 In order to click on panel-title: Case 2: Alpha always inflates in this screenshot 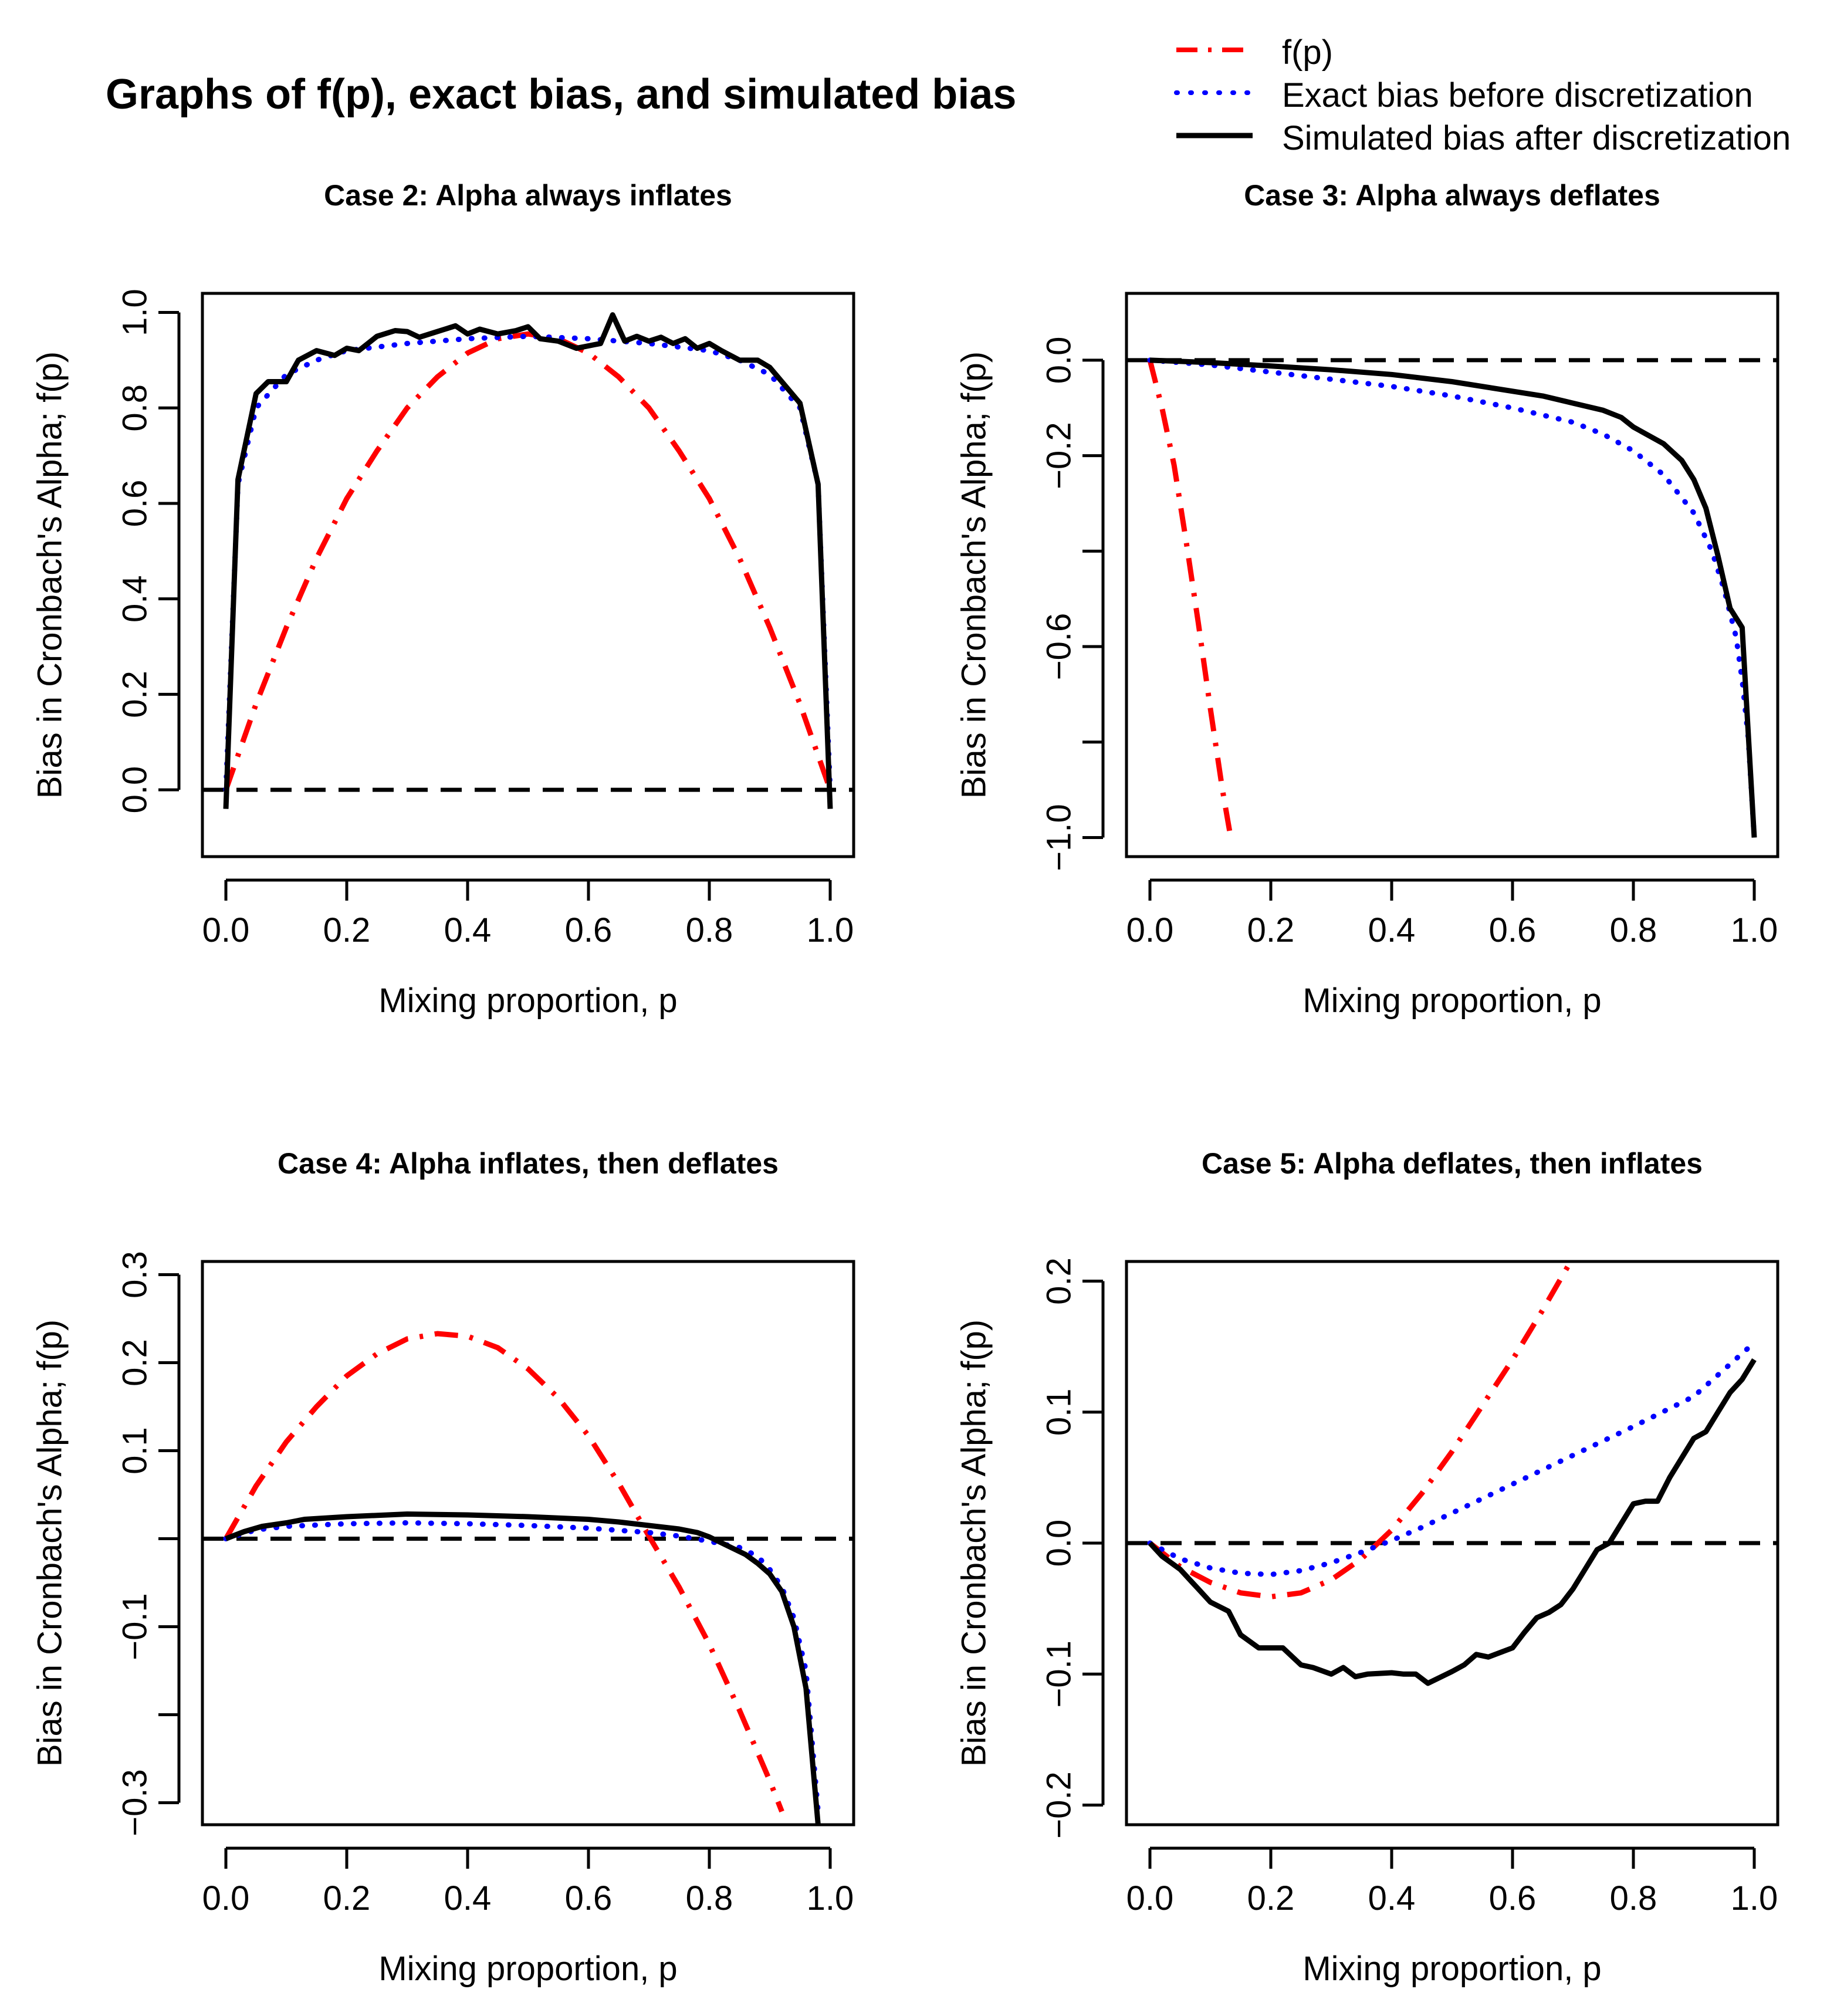, I will do `click(528, 195)`.